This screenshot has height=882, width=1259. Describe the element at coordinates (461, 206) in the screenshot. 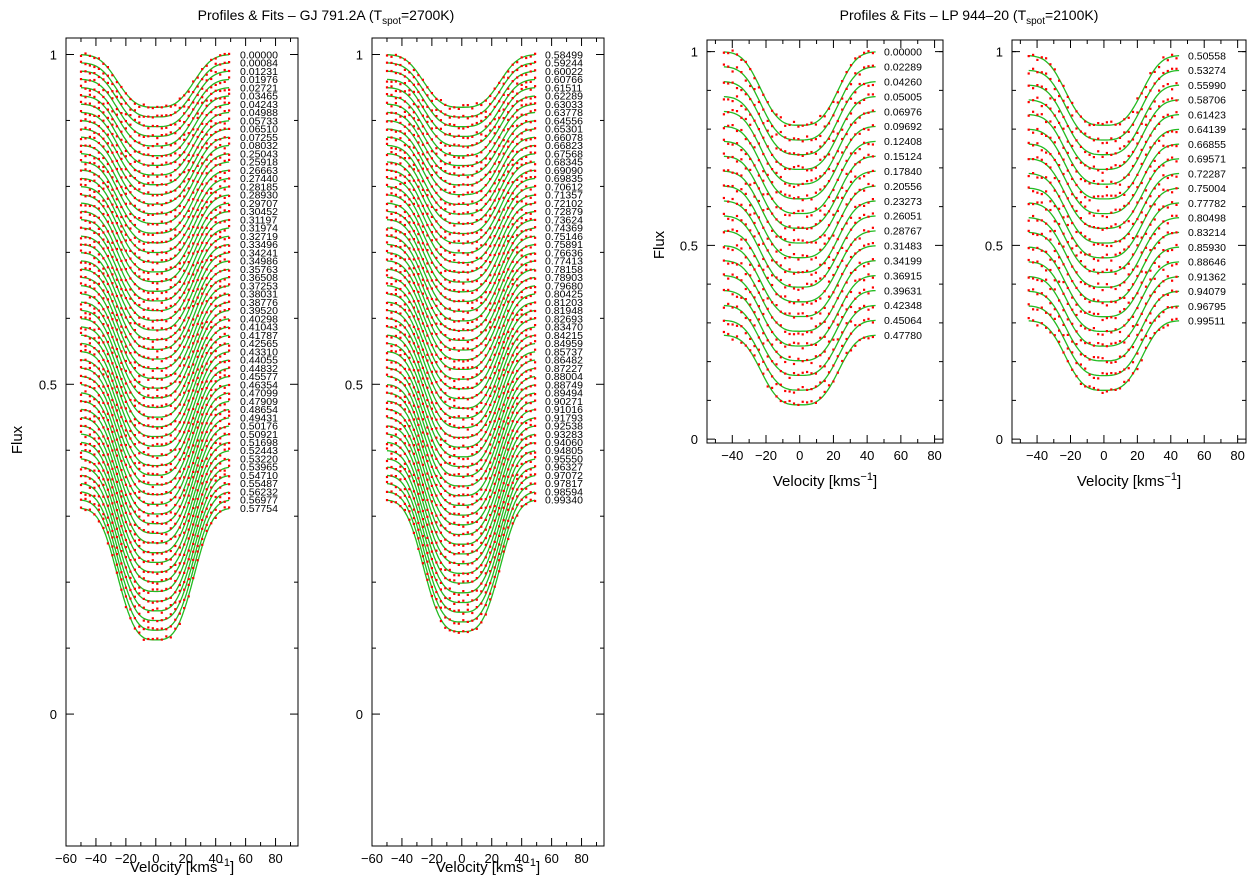

I see `fit-line` at that location.